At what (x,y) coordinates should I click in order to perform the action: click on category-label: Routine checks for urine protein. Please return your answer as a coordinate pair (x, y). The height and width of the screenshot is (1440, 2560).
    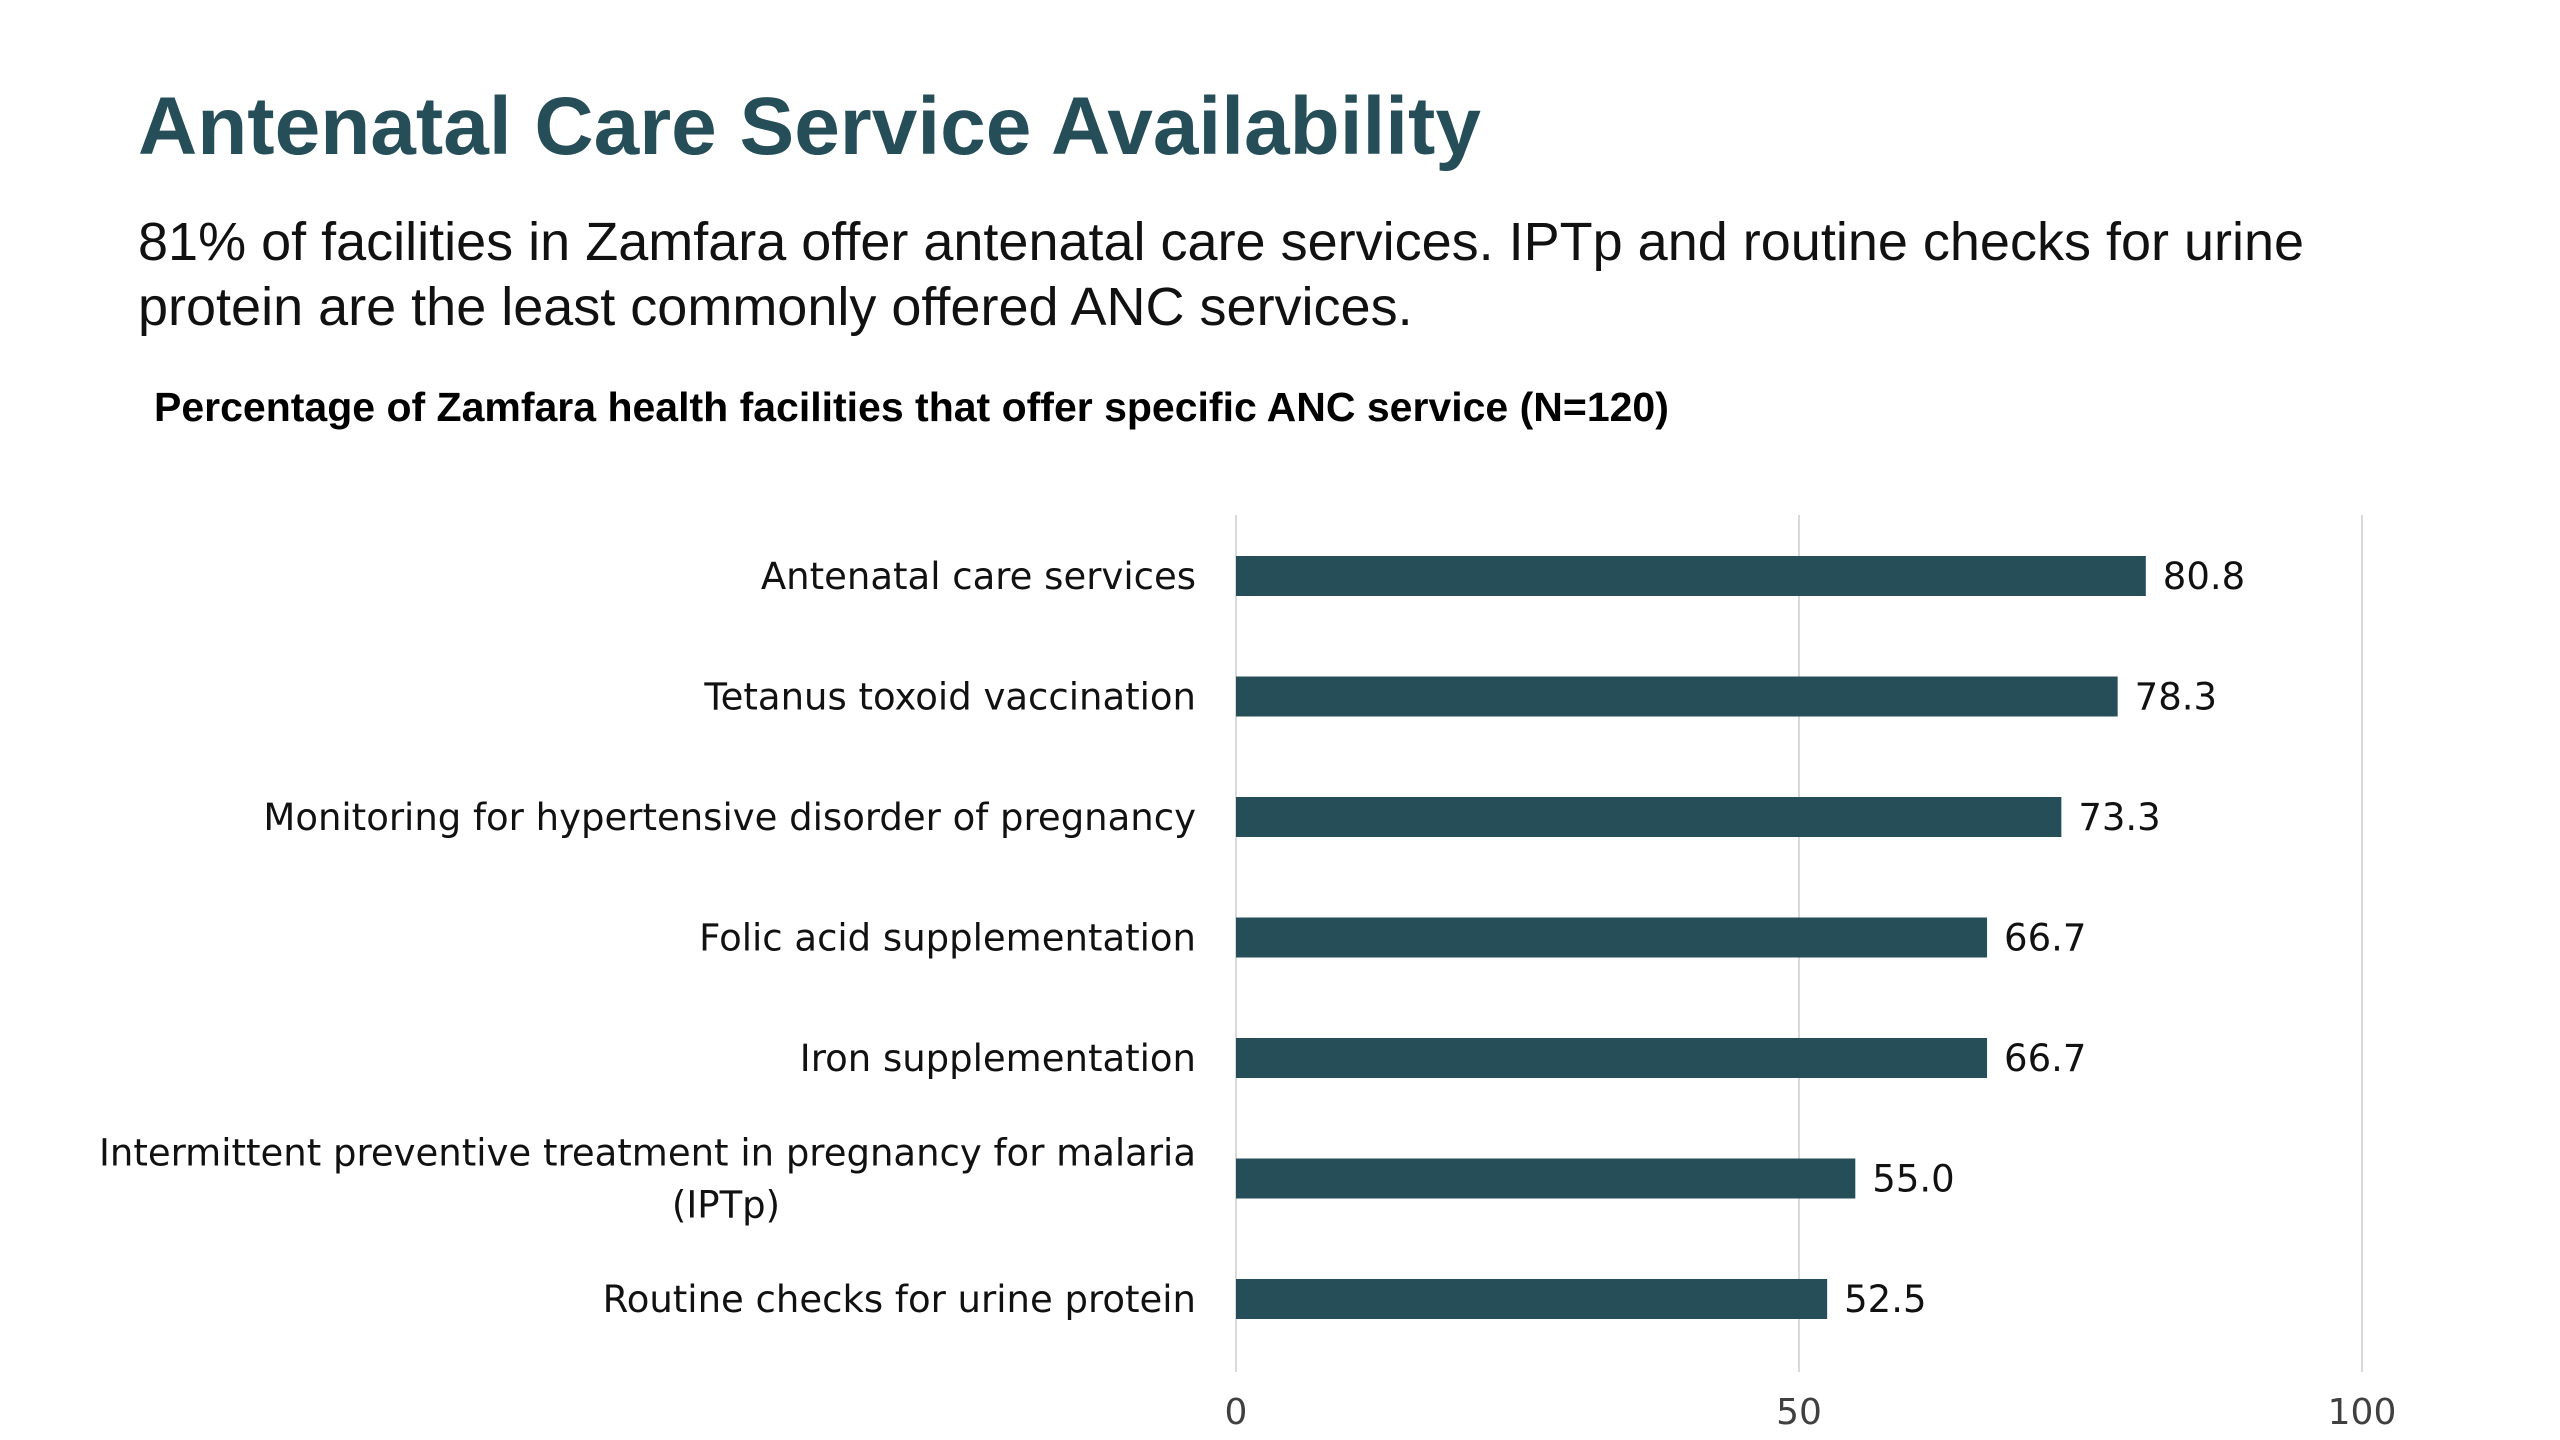
    Looking at the image, I should click on (899, 1299).